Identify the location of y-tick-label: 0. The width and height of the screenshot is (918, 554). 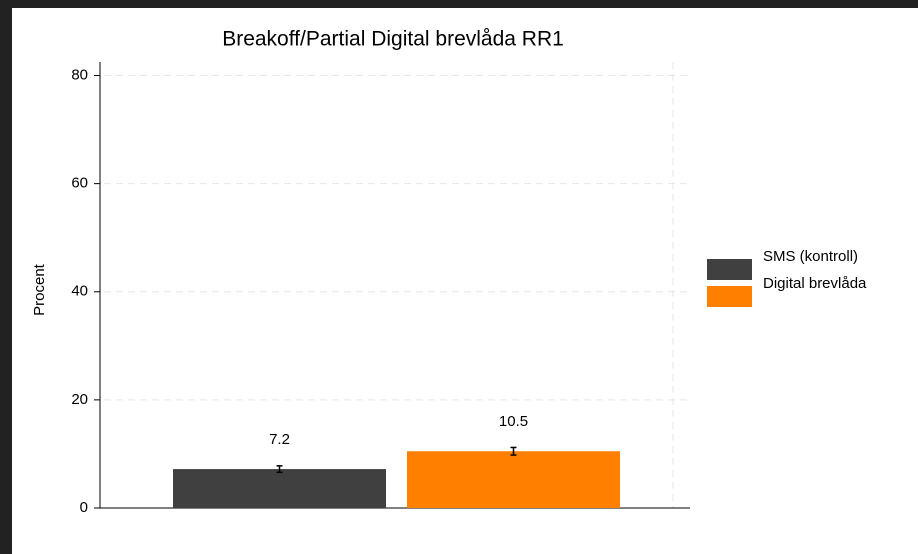
(84, 507).